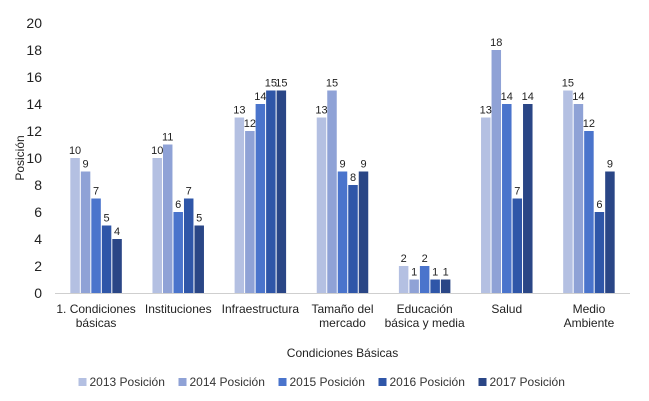  Describe the element at coordinates (496, 43) in the screenshot. I see `data-label: 18` at that location.